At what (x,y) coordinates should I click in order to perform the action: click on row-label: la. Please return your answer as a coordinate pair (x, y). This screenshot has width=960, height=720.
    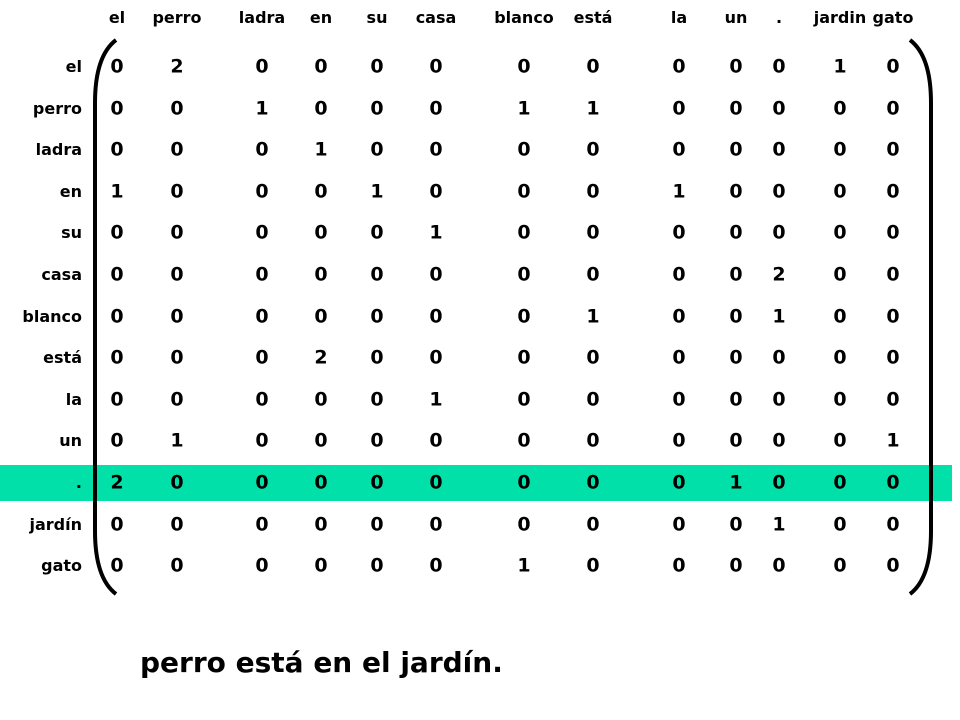
    Looking at the image, I should click on (73, 399).